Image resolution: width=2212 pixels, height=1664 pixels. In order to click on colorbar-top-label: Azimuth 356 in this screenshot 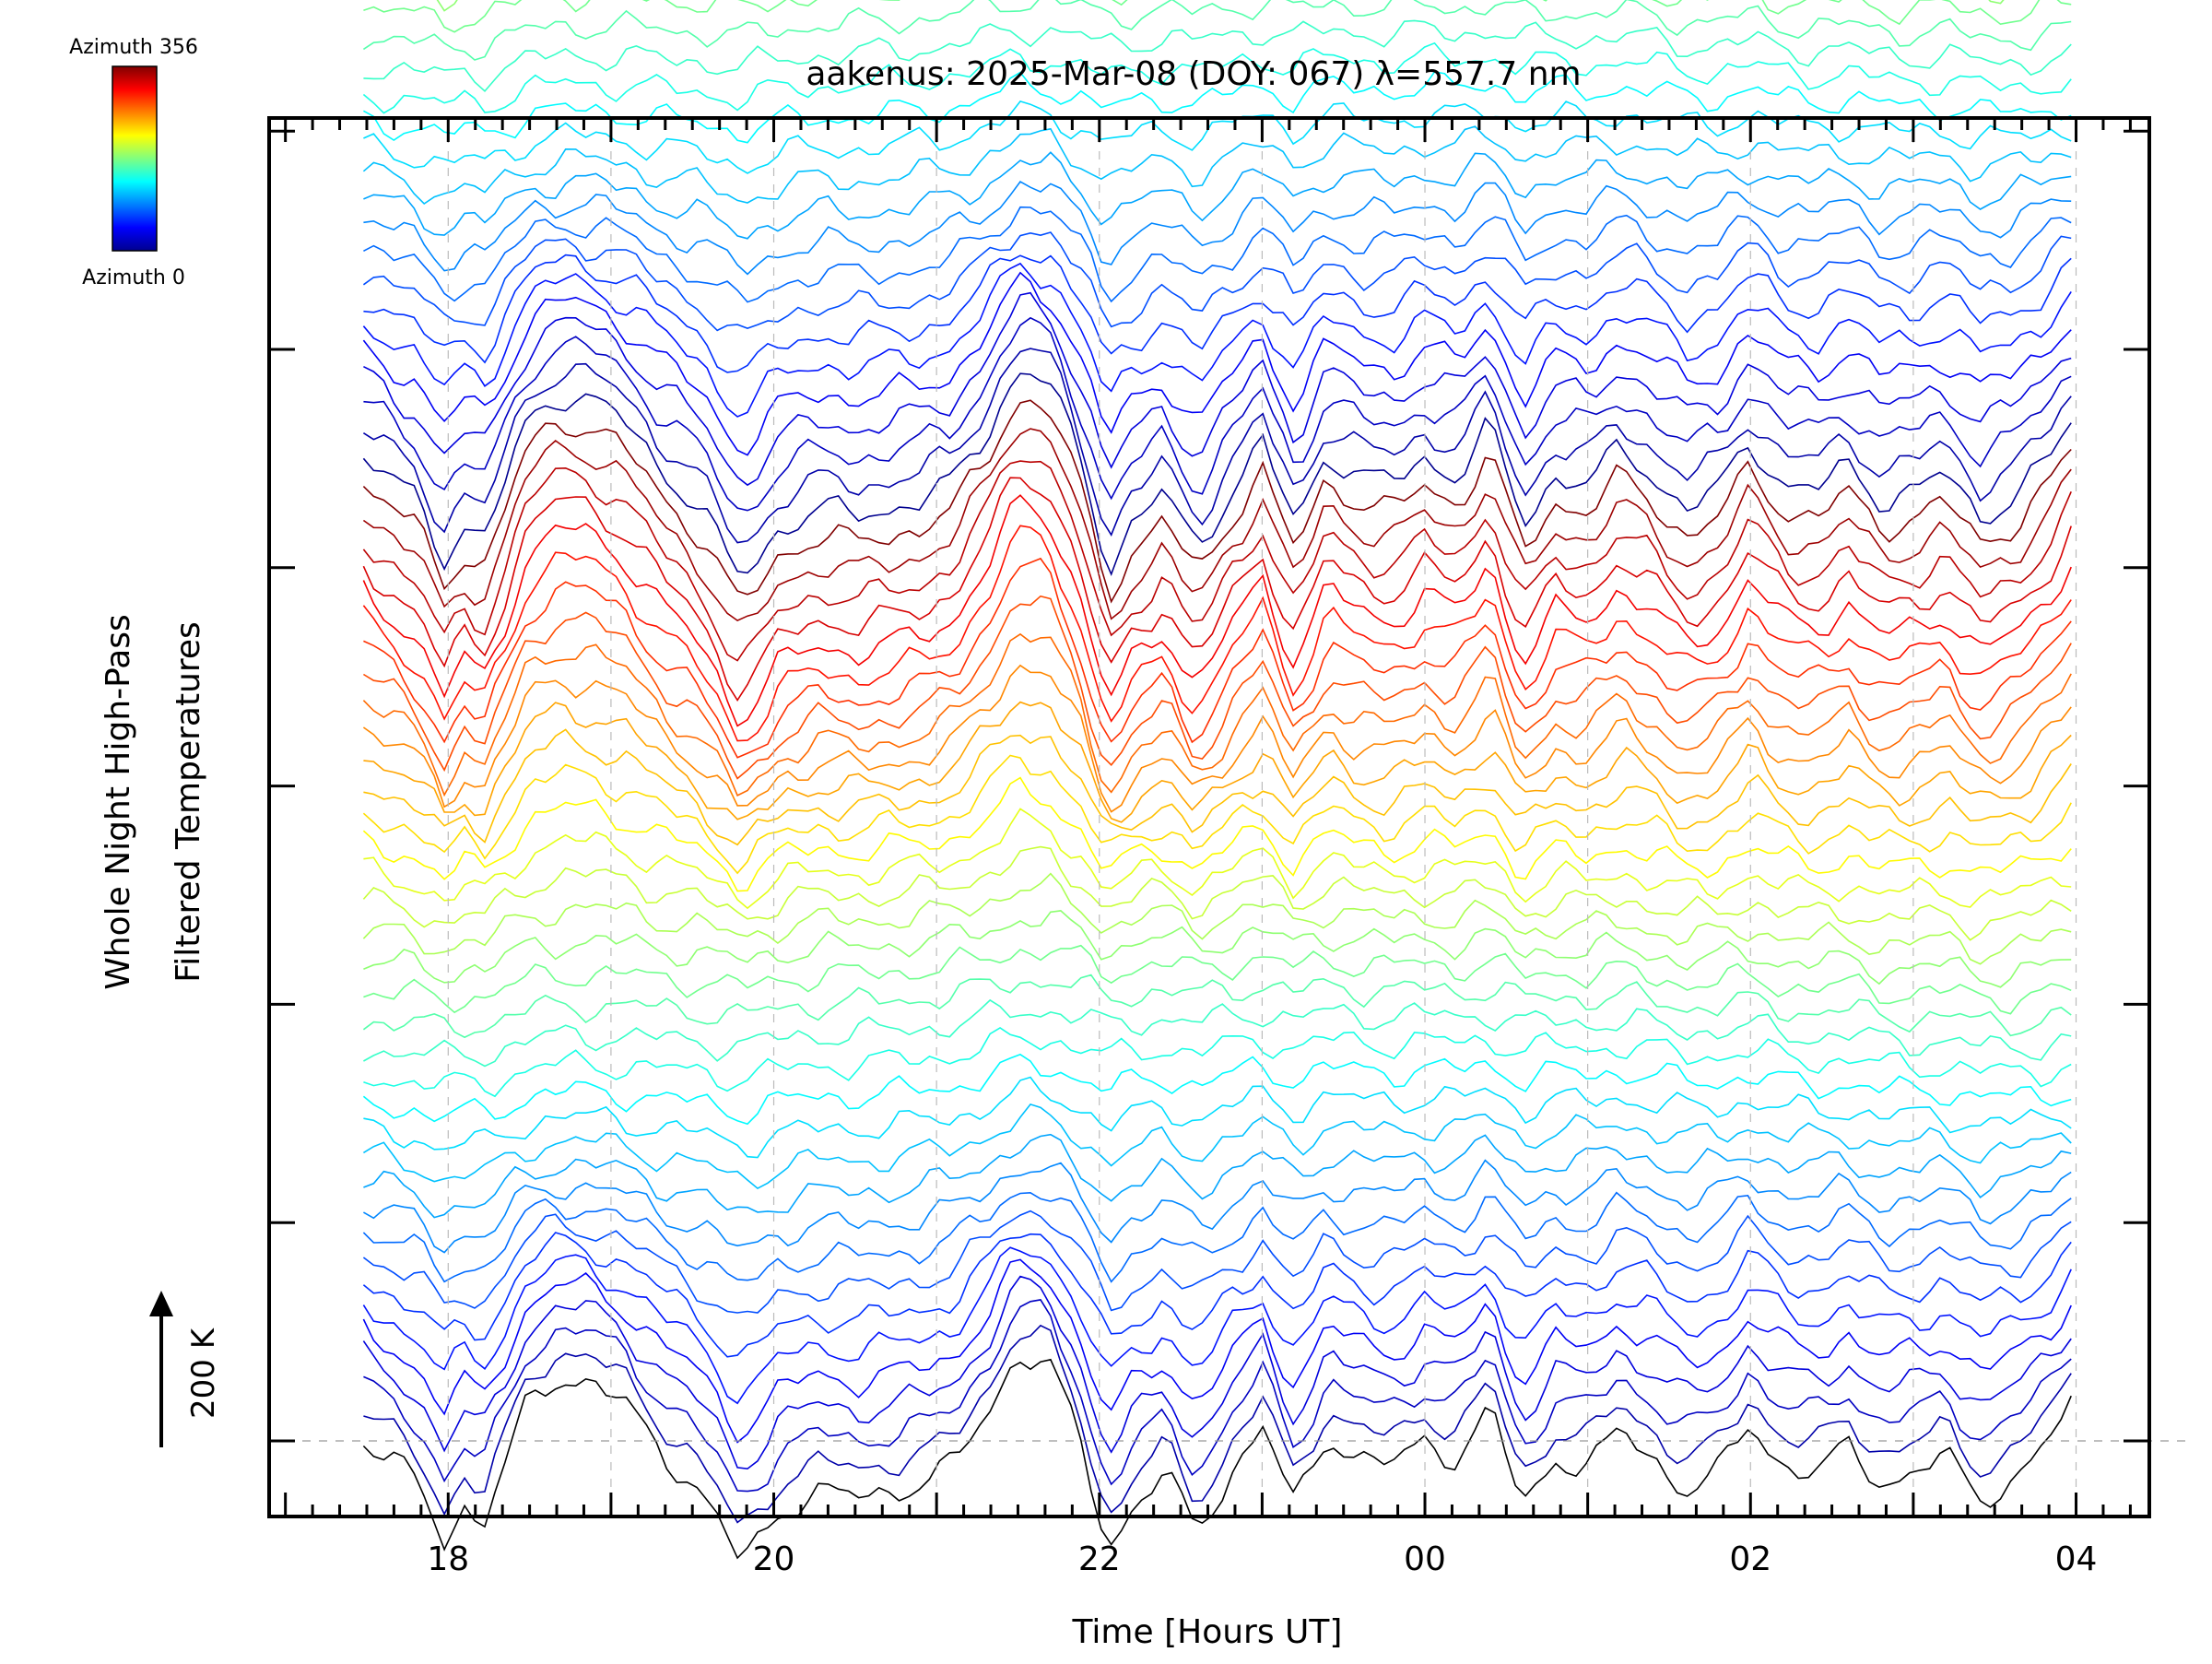, I will do `click(133, 47)`.